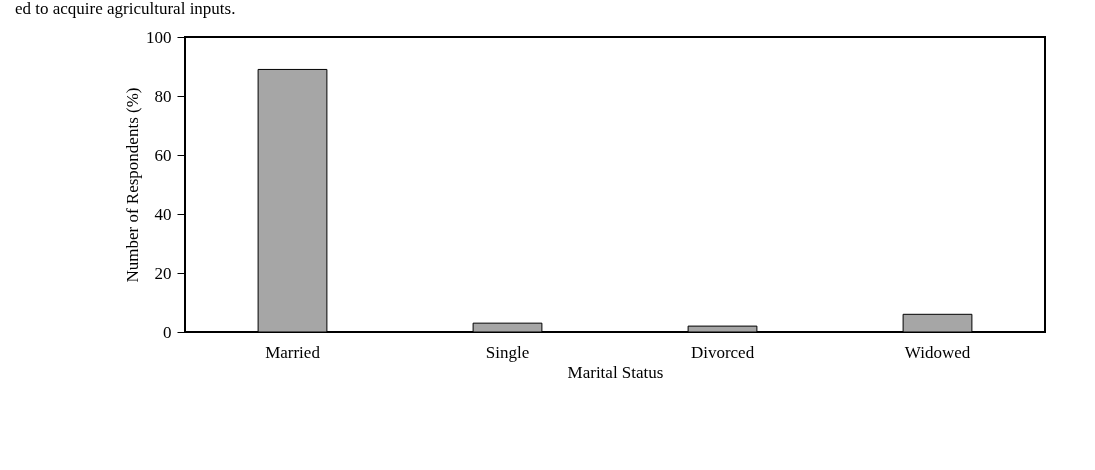  What do you see at coordinates (125, 9) in the screenshot?
I see `text: ed to acquire agricultural inputs.` at bounding box center [125, 9].